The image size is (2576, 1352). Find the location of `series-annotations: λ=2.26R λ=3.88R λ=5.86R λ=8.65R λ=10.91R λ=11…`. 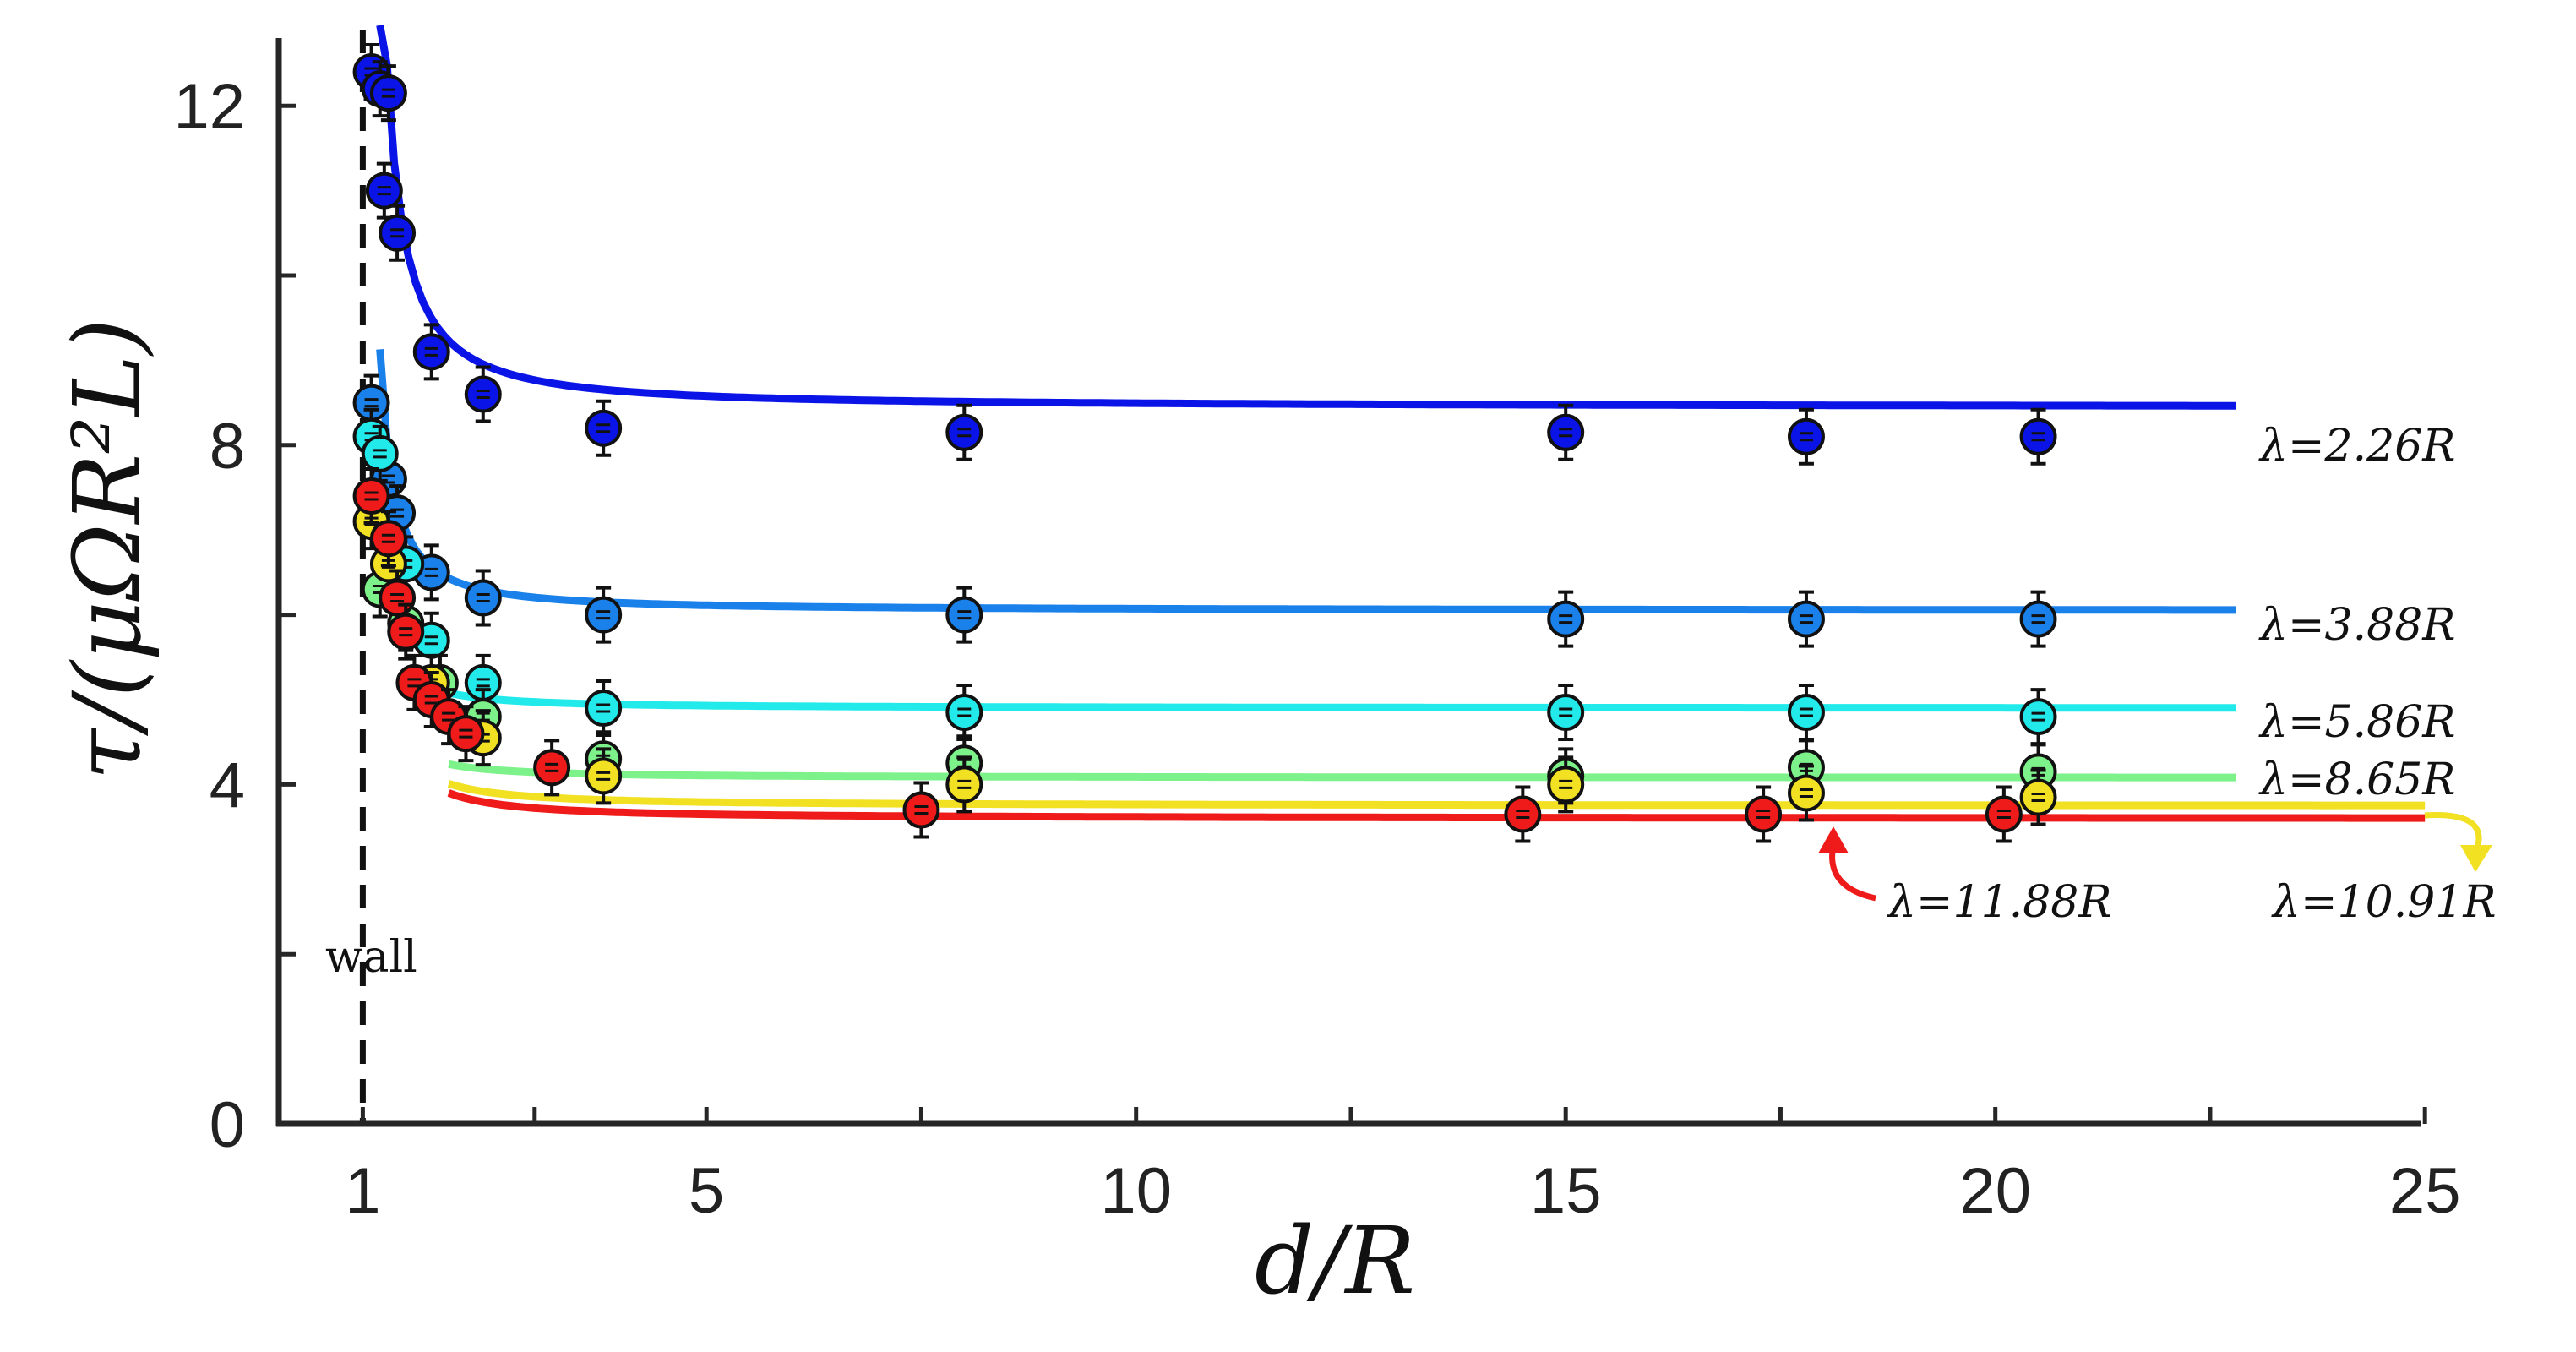

series-annotations: λ=2.26R λ=3.88R λ=5.86R λ=8.65R λ=10.91R λ=11… is located at coordinates (2157, 674).